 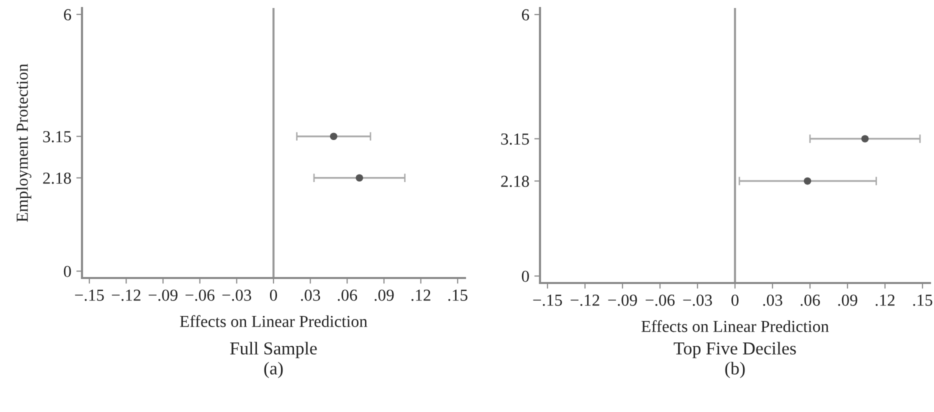 I want to click on text: (b), so click(x=735, y=370).